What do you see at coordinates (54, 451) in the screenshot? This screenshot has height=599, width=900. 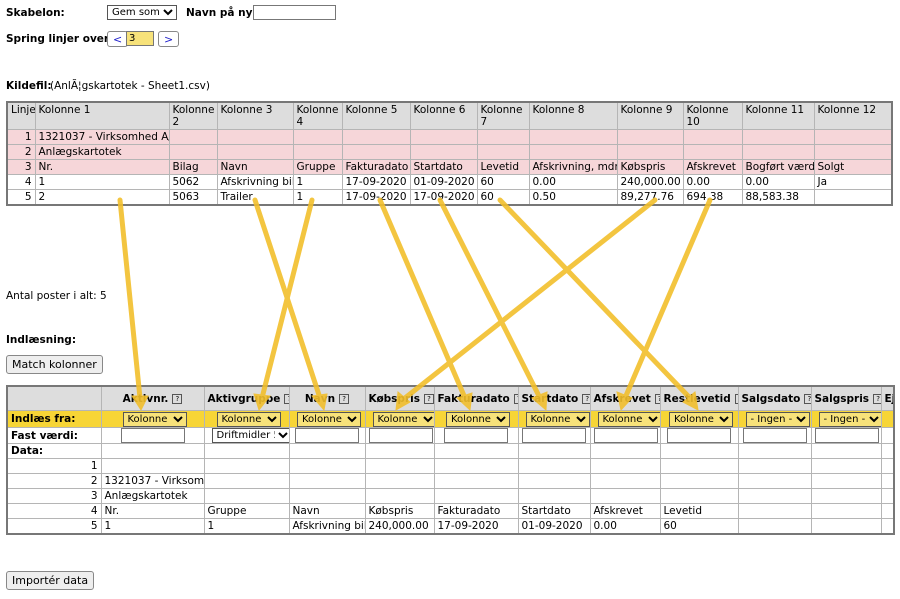 I see `cell: Data:` at bounding box center [54, 451].